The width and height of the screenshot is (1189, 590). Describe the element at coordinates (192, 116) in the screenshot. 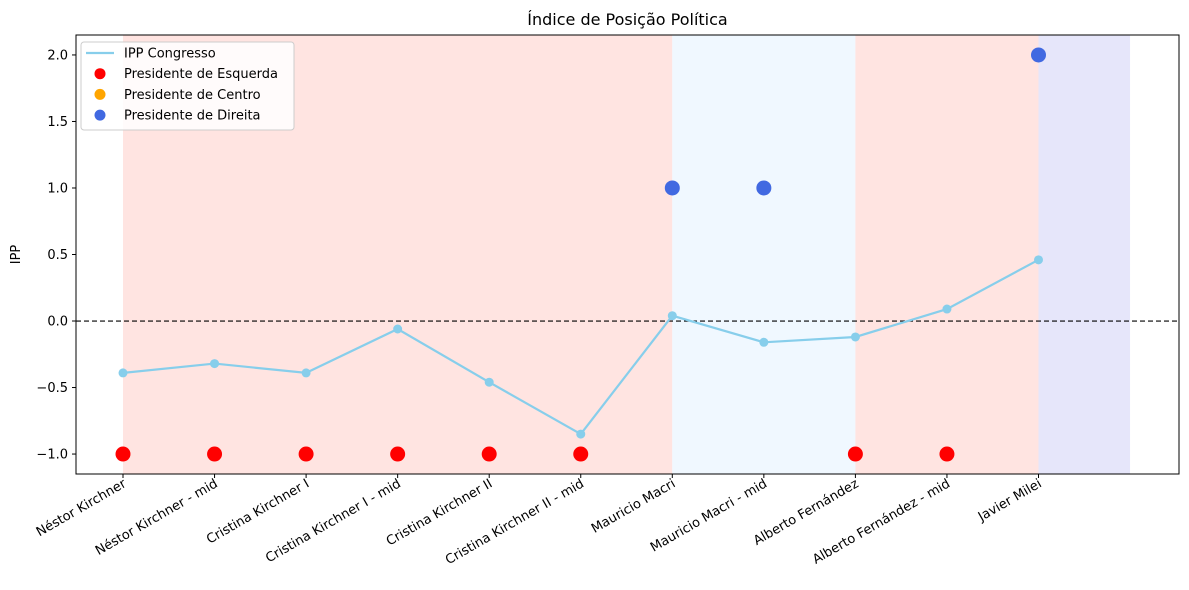

I see `legend-label-3: Presidente de Direita` at that location.